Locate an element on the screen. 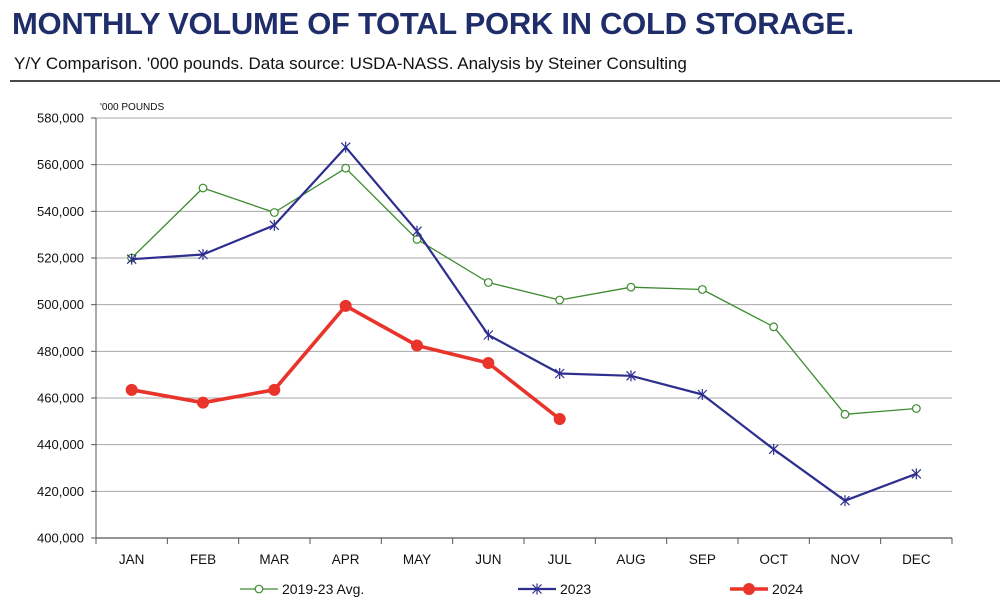  y-tick-label: 580,000 is located at coordinates (60, 118).